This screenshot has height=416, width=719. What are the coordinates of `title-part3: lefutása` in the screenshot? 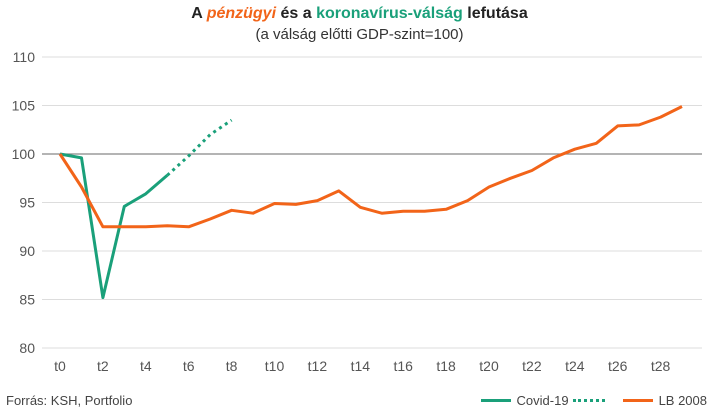 It's located at (495, 13).